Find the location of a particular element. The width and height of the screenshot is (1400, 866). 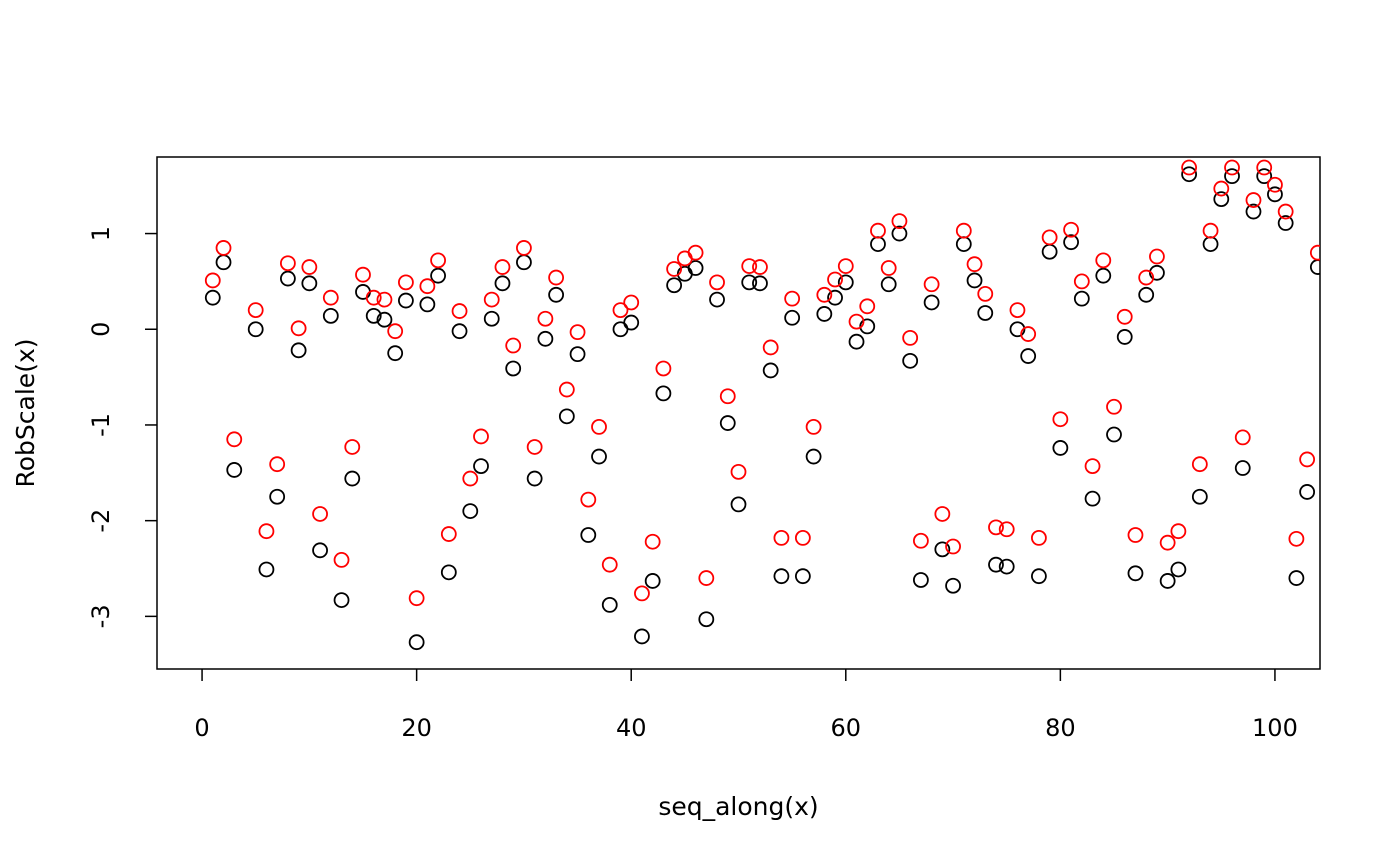

y-tick-label: 0 is located at coordinates (101, 329).